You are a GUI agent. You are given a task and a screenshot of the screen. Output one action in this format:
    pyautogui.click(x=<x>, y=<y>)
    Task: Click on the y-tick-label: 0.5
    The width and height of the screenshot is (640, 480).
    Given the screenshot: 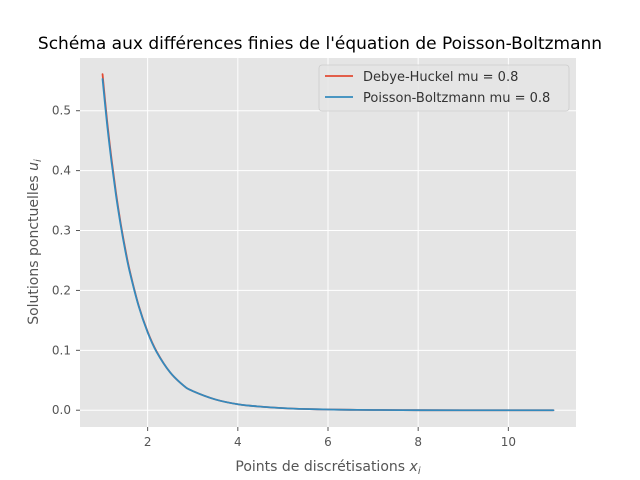 What is the action you would take?
    pyautogui.click(x=61, y=111)
    